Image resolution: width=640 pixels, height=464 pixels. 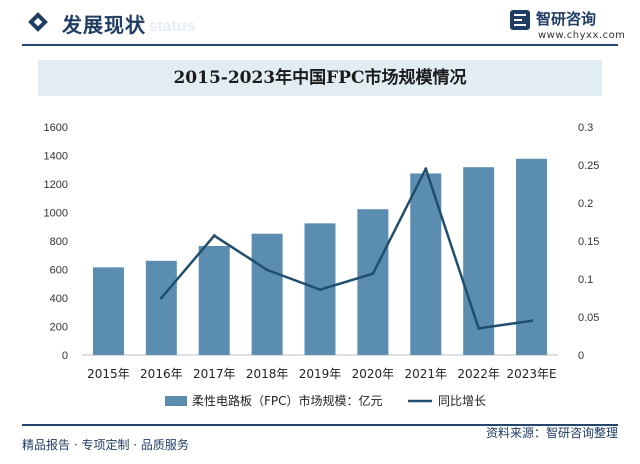 I want to click on page-title: 发展现状, so click(x=104, y=25).